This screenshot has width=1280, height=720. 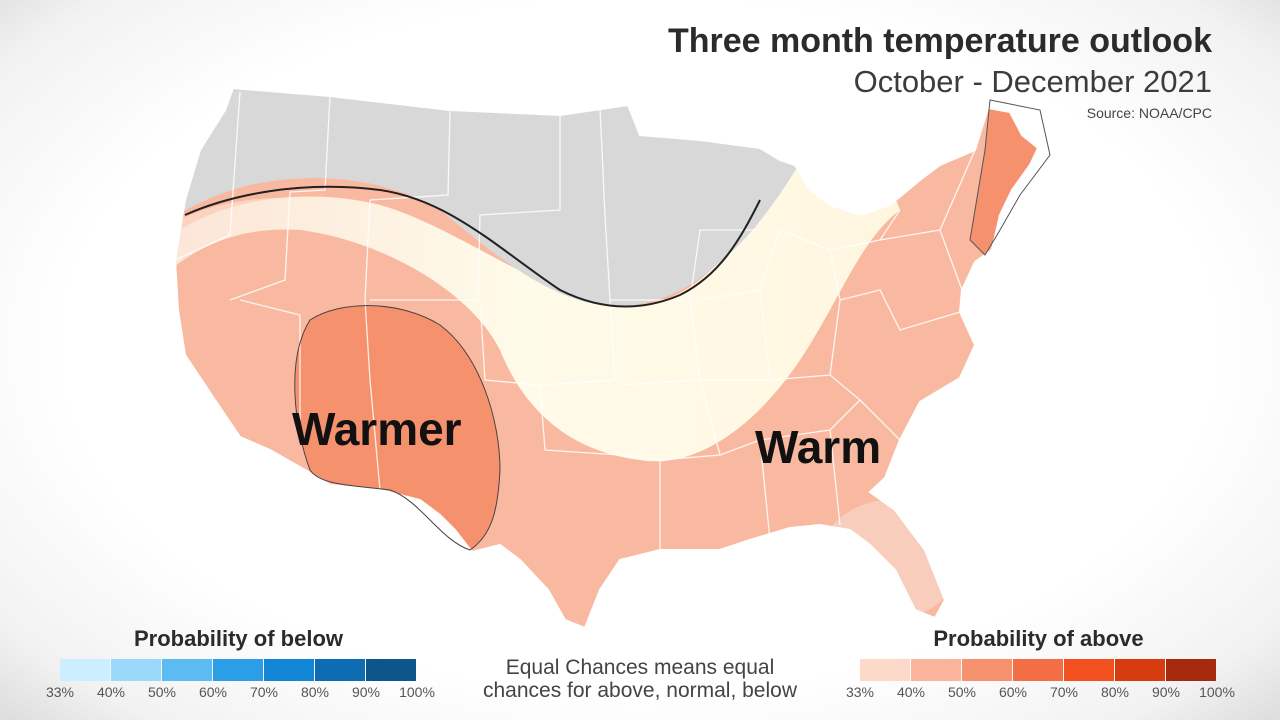 What do you see at coordinates (860, 692) in the screenshot?
I see `legend-above-tick: 33%` at bounding box center [860, 692].